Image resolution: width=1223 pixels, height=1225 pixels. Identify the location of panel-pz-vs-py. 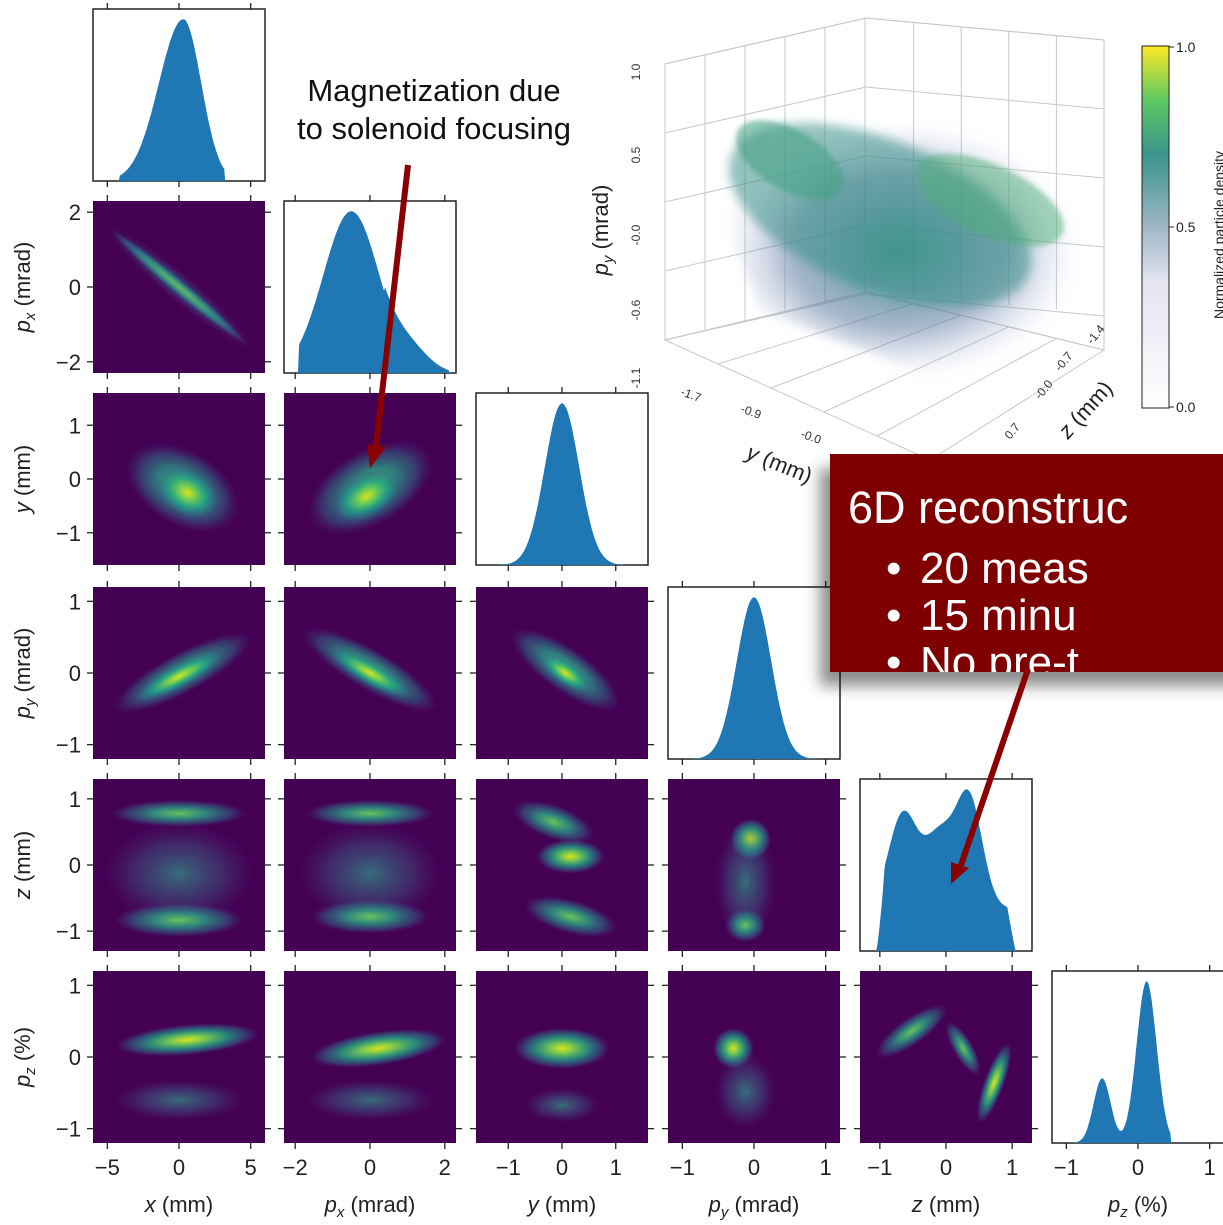
(754, 1057).